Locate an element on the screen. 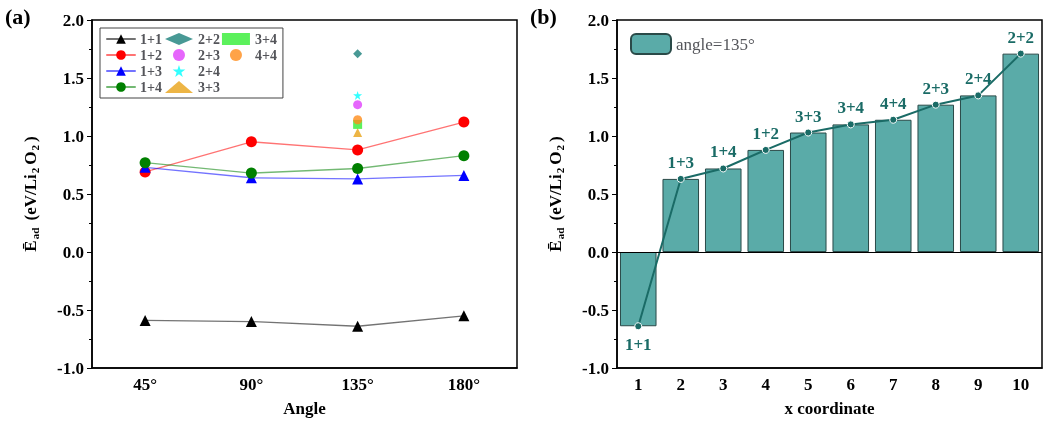 The height and width of the screenshot is (423, 1051). annotation: 3+3 is located at coordinates (808, 116).